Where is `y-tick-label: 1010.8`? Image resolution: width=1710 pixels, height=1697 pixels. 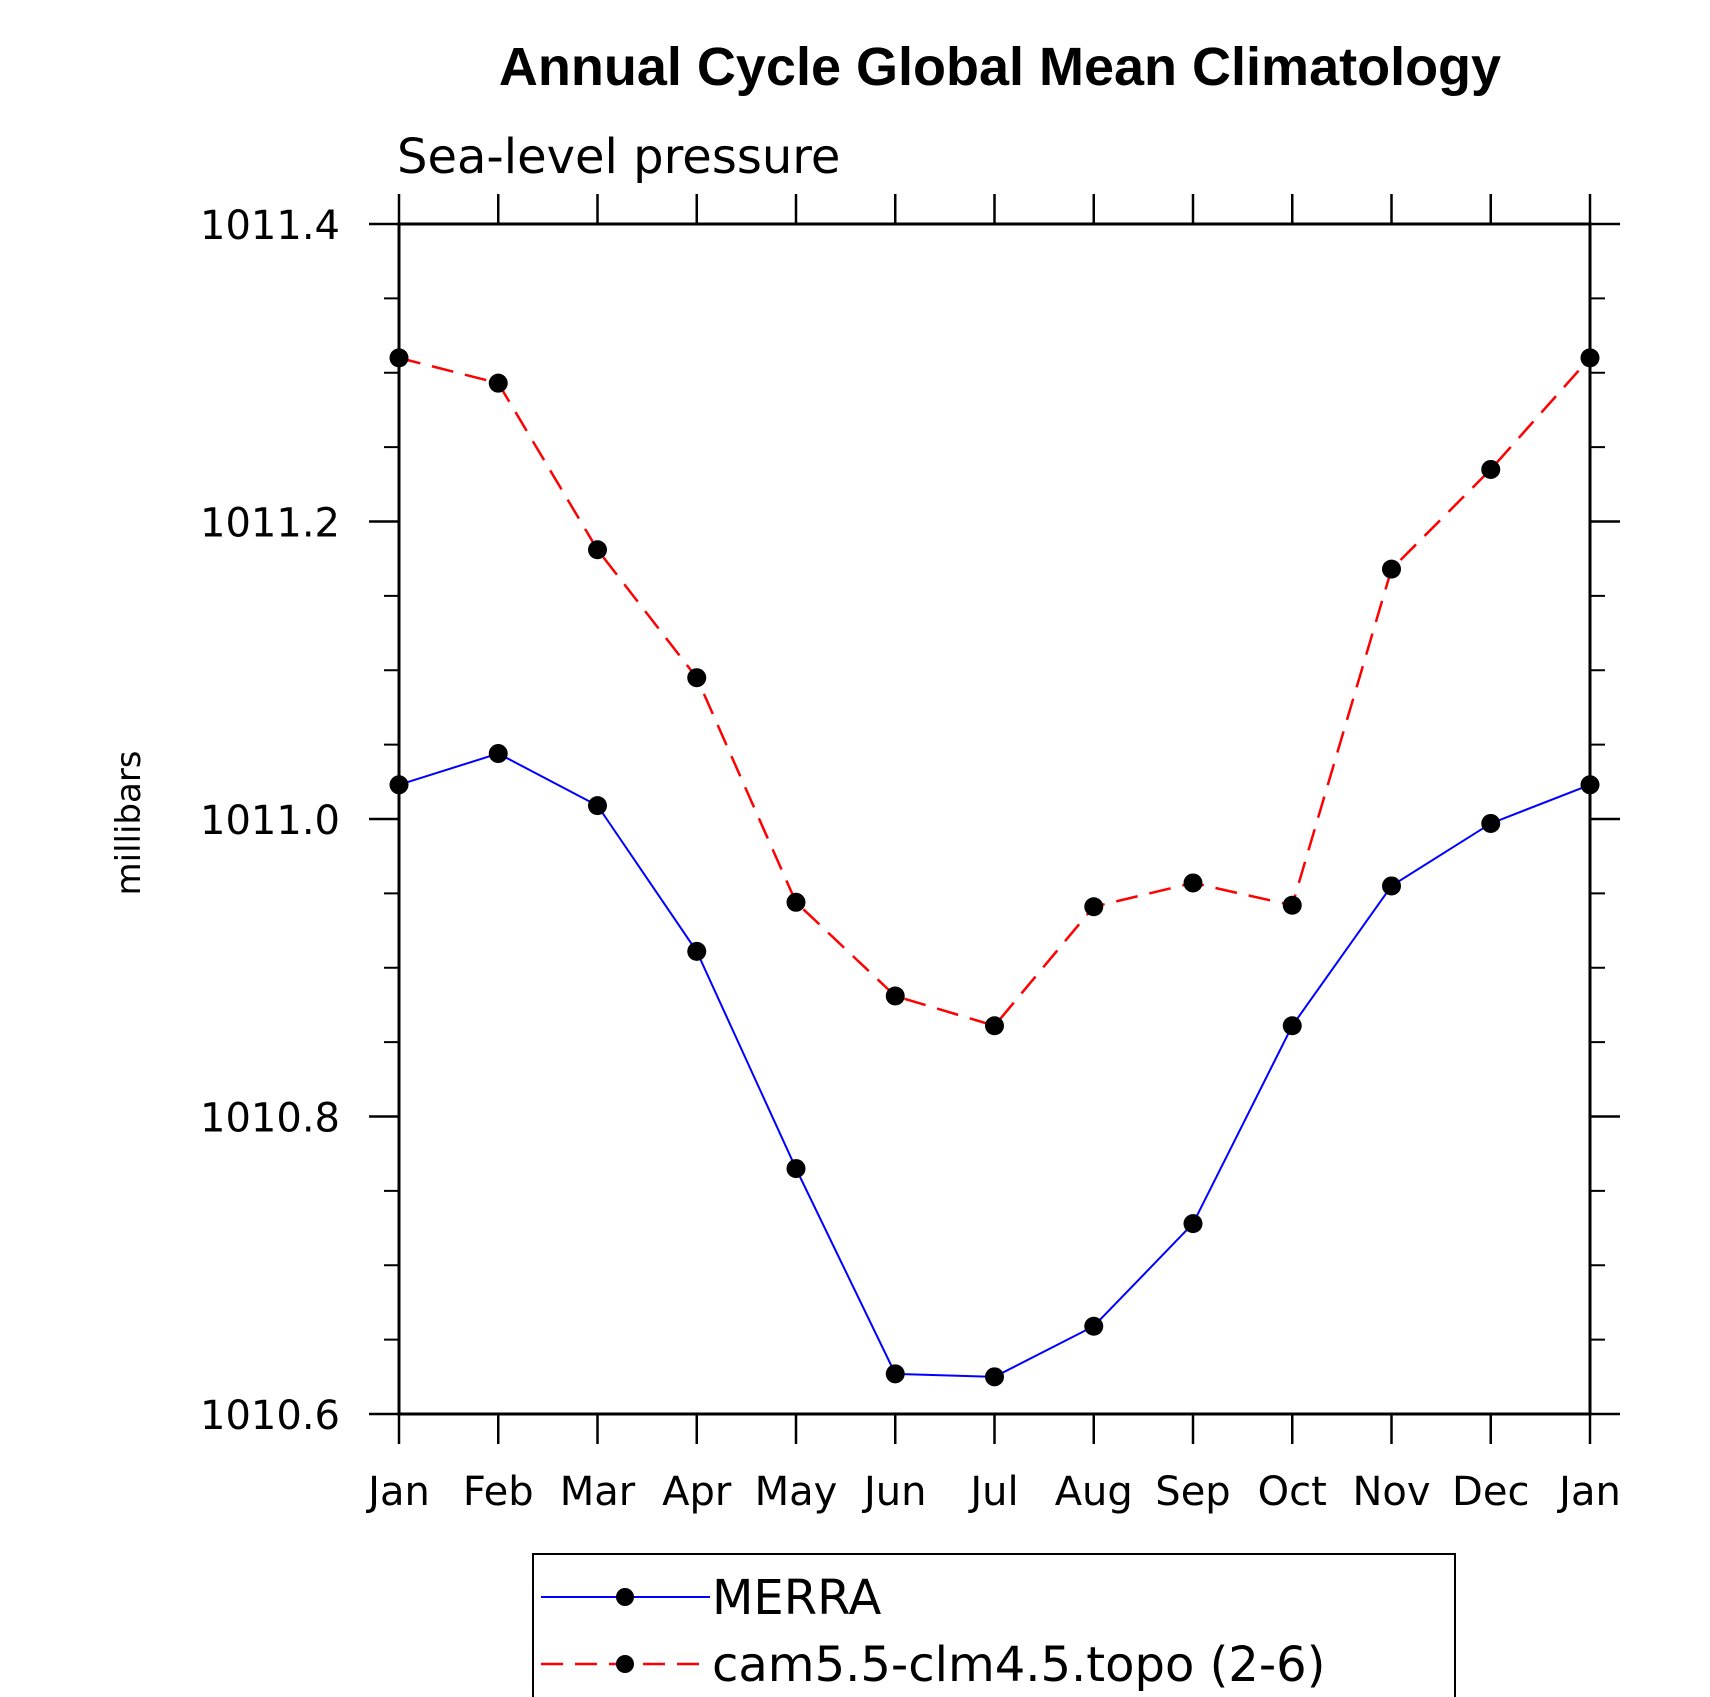 y-tick-label: 1010.8 is located at coordinates (270, 1119).